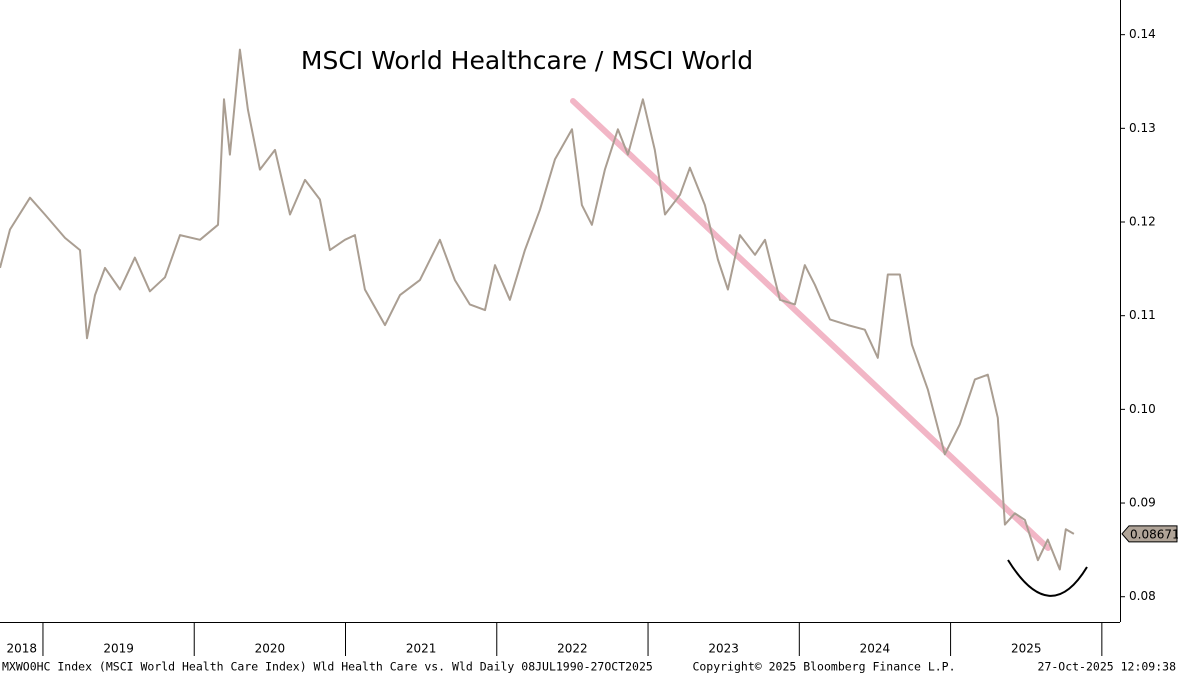 The width and height of the screenshot is (1178, 676). What do you see at coordinates (421, 649) in the screenshot?
I see `x-tick-label: 2021` at bounding box center [421, 649].